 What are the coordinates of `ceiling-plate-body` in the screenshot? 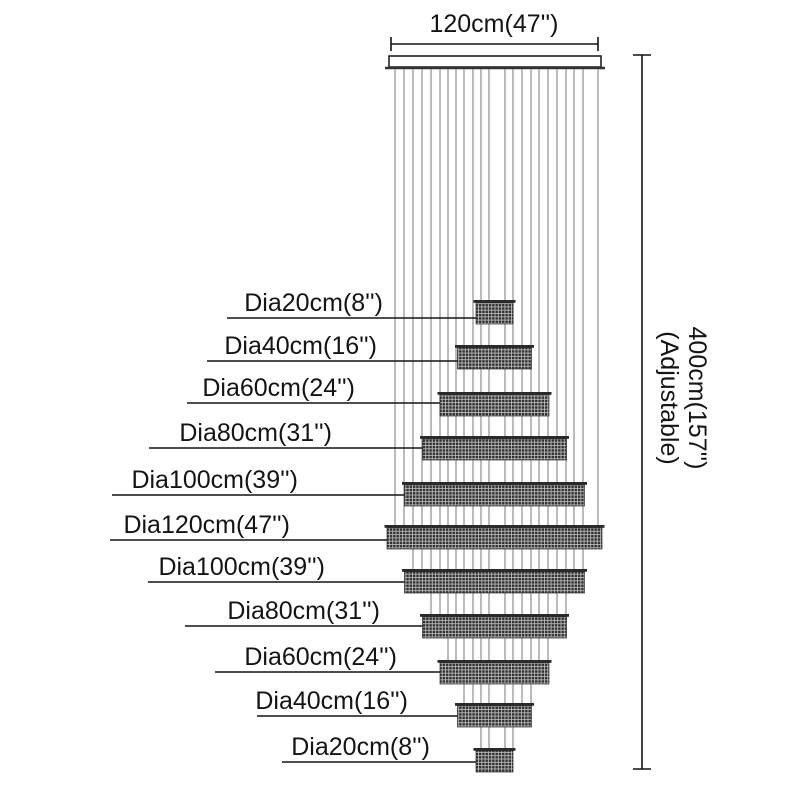 It's located at (495, 61).